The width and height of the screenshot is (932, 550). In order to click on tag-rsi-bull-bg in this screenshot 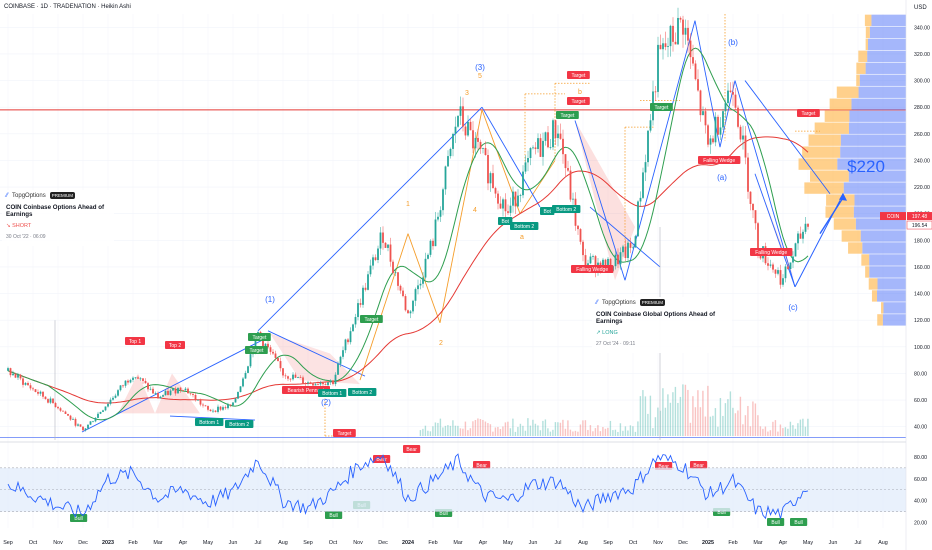, I will do `click(776, 522)`.